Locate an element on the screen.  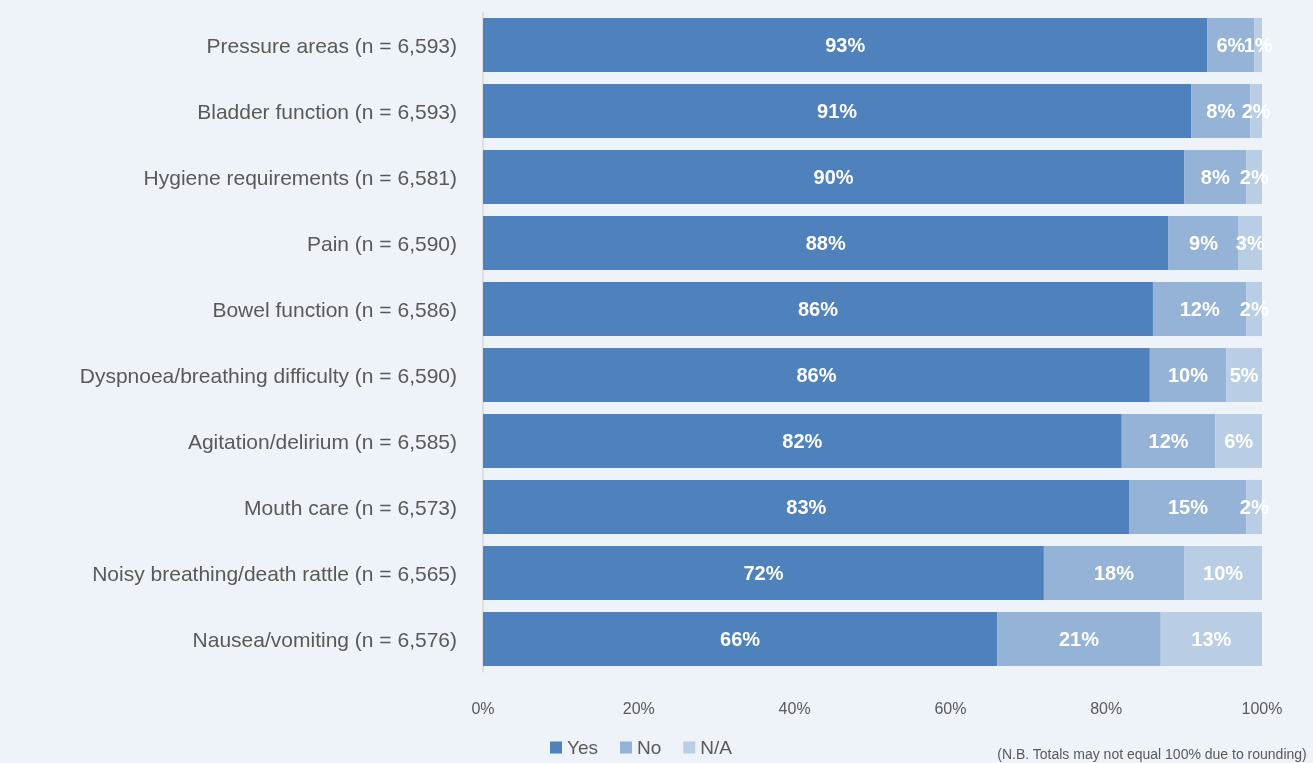
data-label: 66% is located at coordinates (740, 639).